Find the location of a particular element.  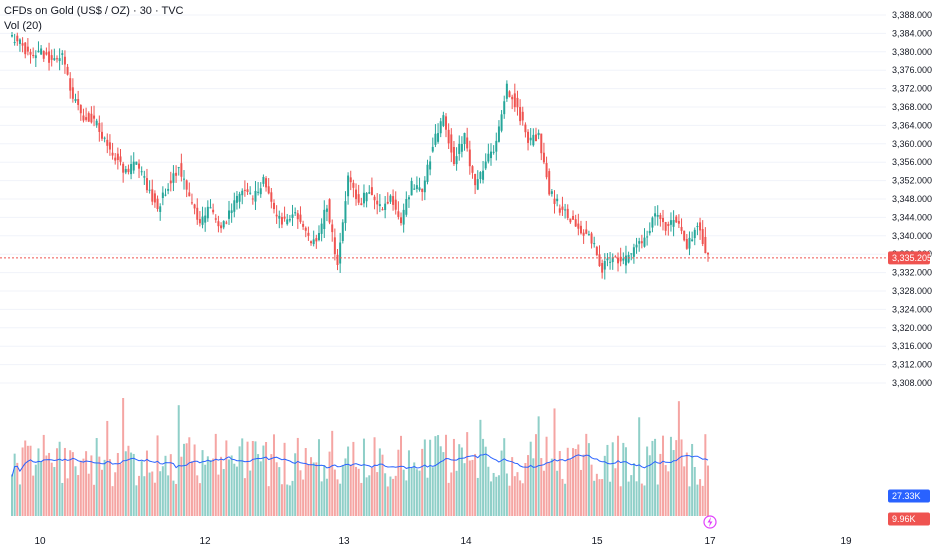

volume-indicator-label: Vol (20) is located at coordinates (23, 26).